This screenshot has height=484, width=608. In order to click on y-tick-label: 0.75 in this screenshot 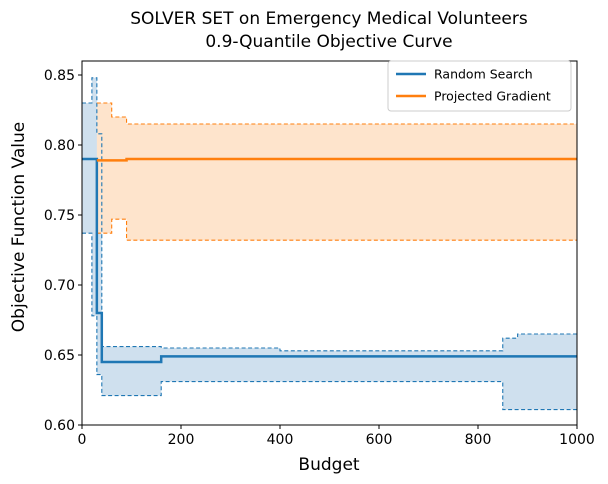, I will do `click(59, 216)`.